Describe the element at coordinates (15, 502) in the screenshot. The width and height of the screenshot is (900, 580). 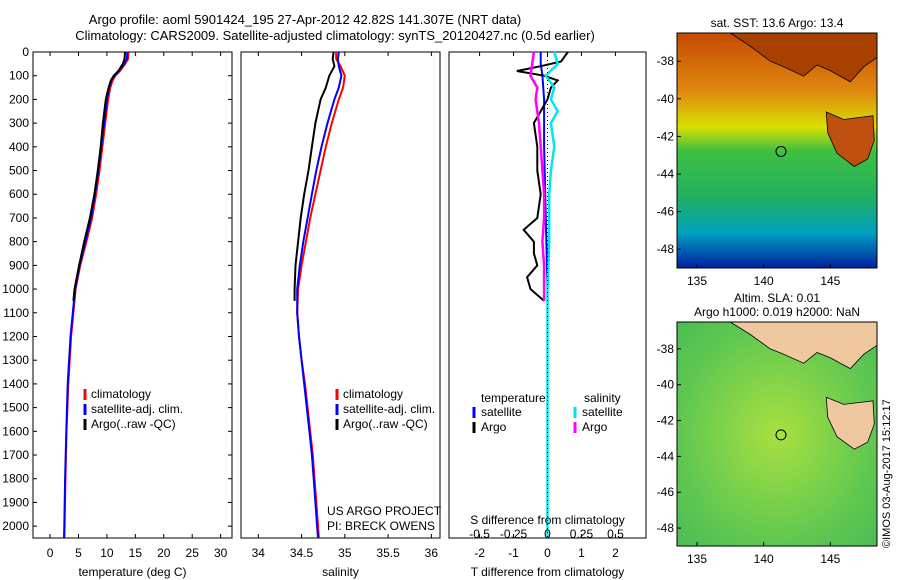
I see `y-tick-label: 1900` at that location.